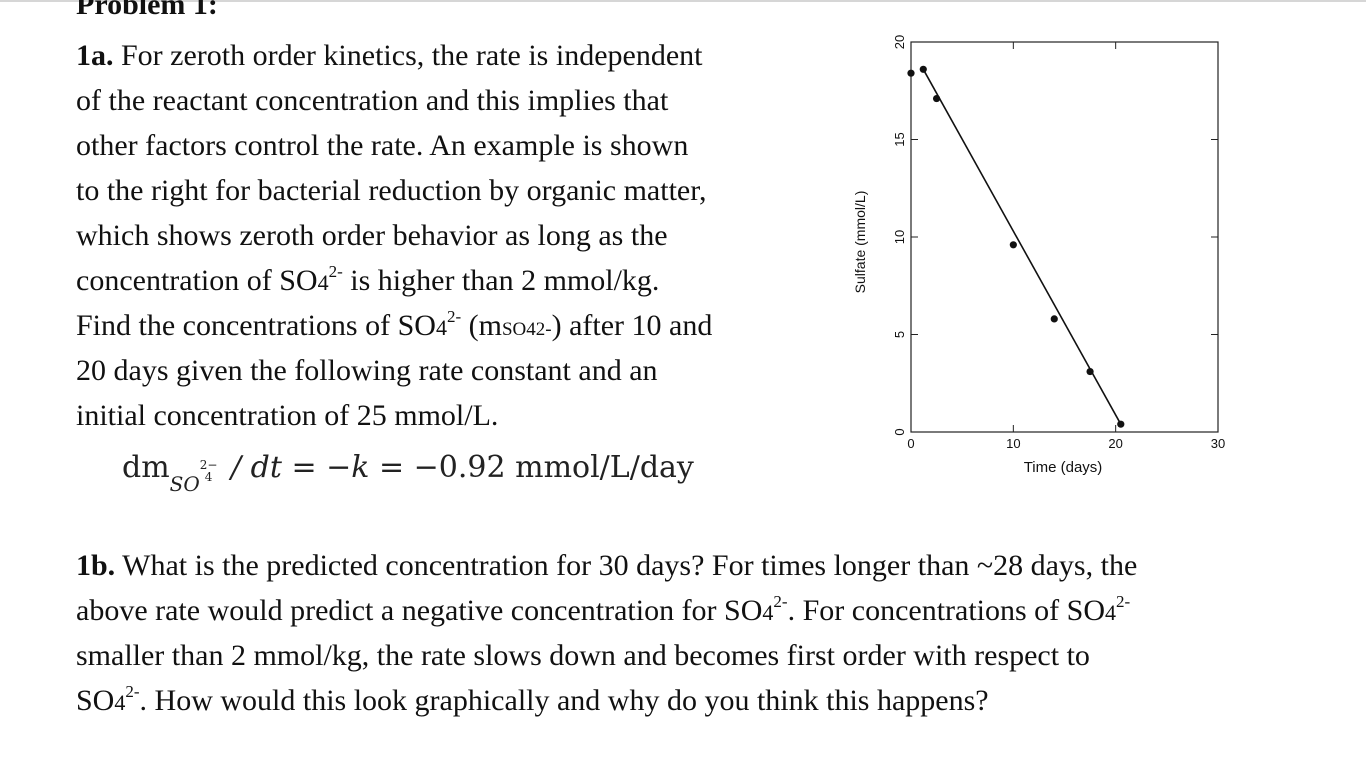  Describe the element at coordinates (910, 443) in the screenshot. I see `x-tick-label: 0` at that location.